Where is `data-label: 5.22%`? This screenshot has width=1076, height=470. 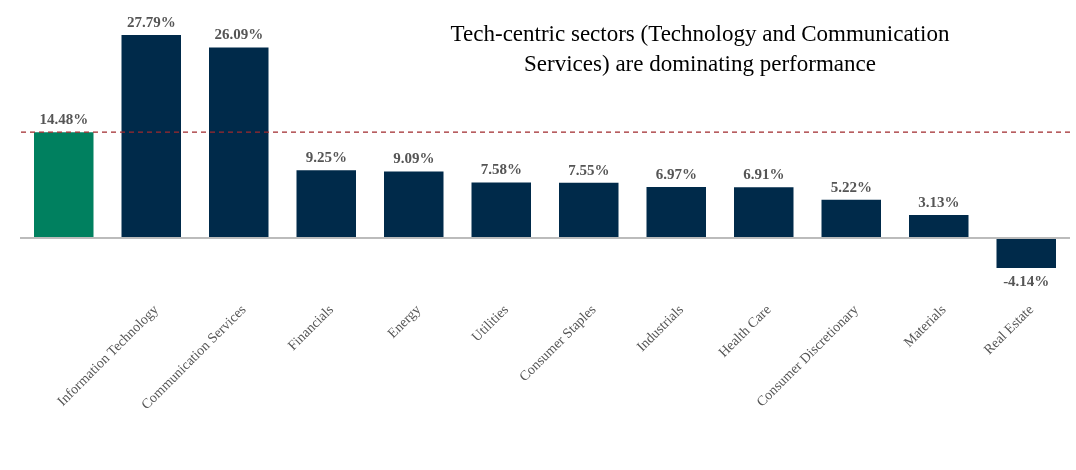
data-label: 5.22% is located at coordinates (851, 186).